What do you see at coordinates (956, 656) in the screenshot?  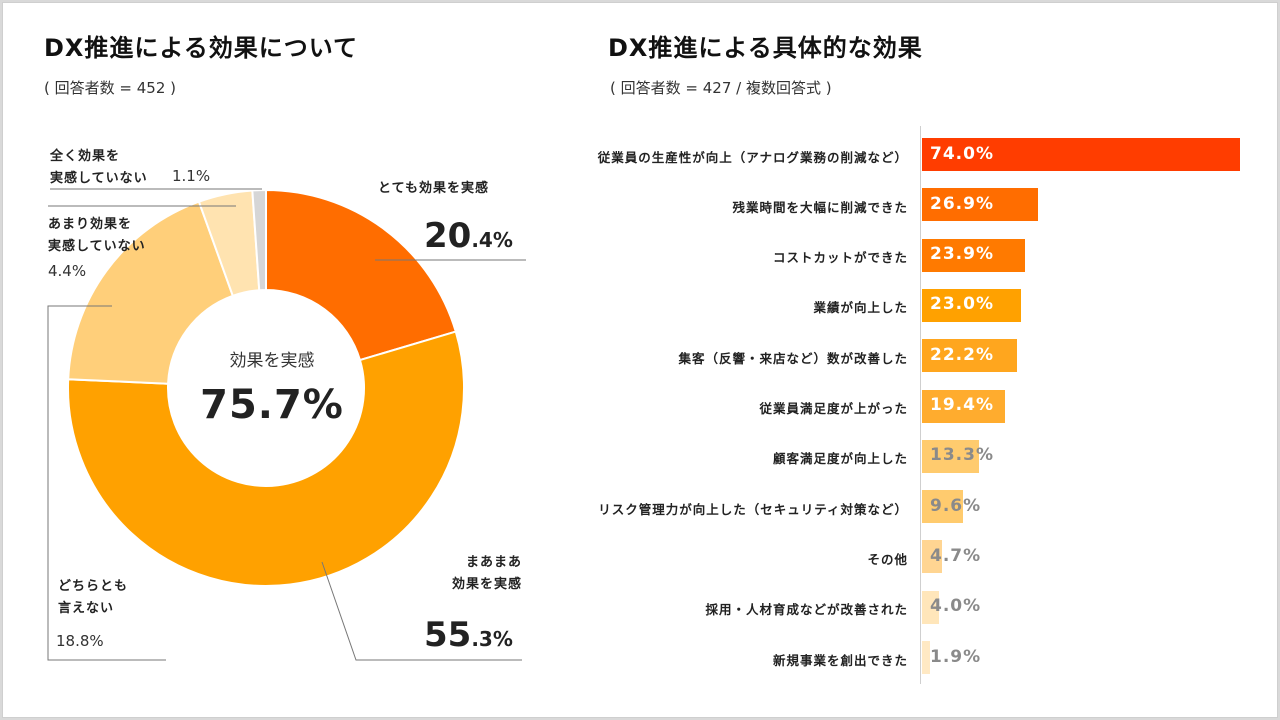 I see `bar-value-label: 1.9%` at bounding box center [956, 656].